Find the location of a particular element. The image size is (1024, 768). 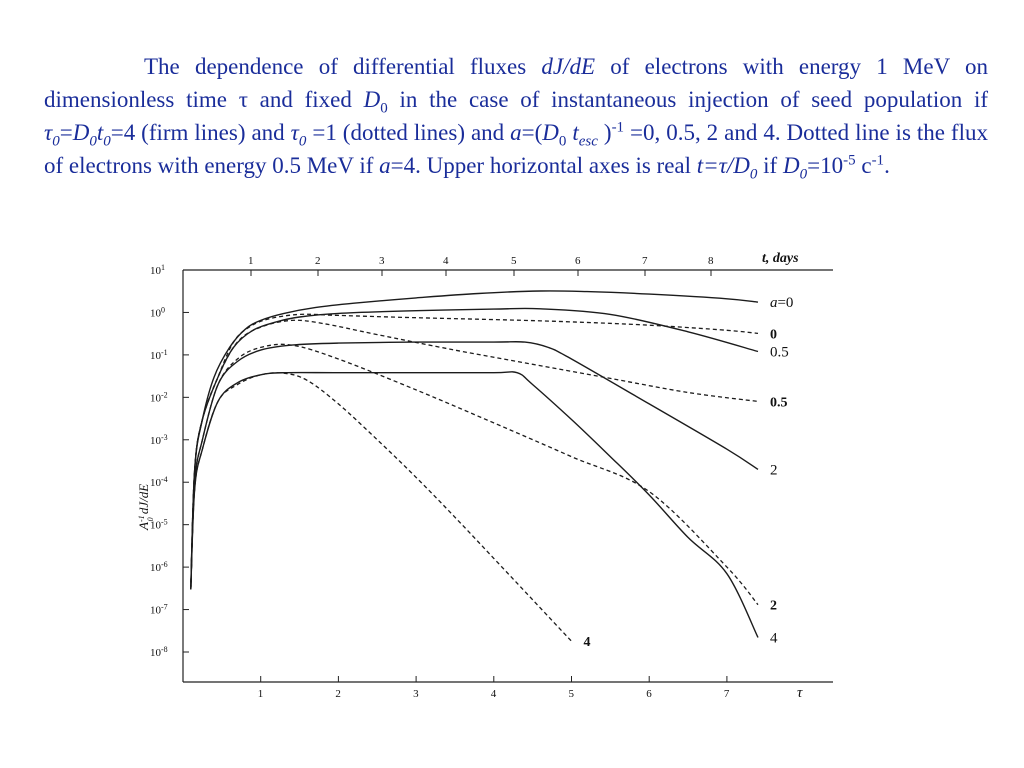

x-tick-label: 4 is located at coordinates (494, 694).